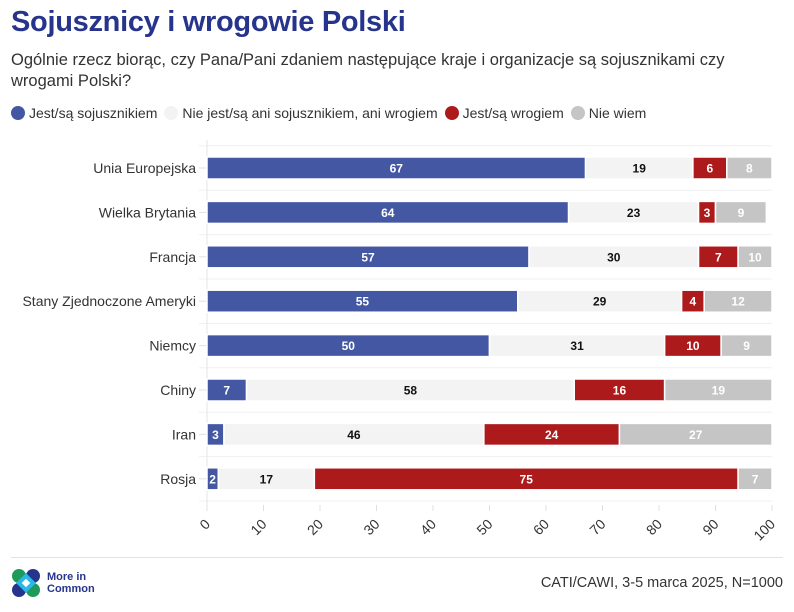 This screenshot has width=794, height=612. Describe the element at coordinates (258, 527) in the screenshot. I see `x-tick-label: 10` at that location.